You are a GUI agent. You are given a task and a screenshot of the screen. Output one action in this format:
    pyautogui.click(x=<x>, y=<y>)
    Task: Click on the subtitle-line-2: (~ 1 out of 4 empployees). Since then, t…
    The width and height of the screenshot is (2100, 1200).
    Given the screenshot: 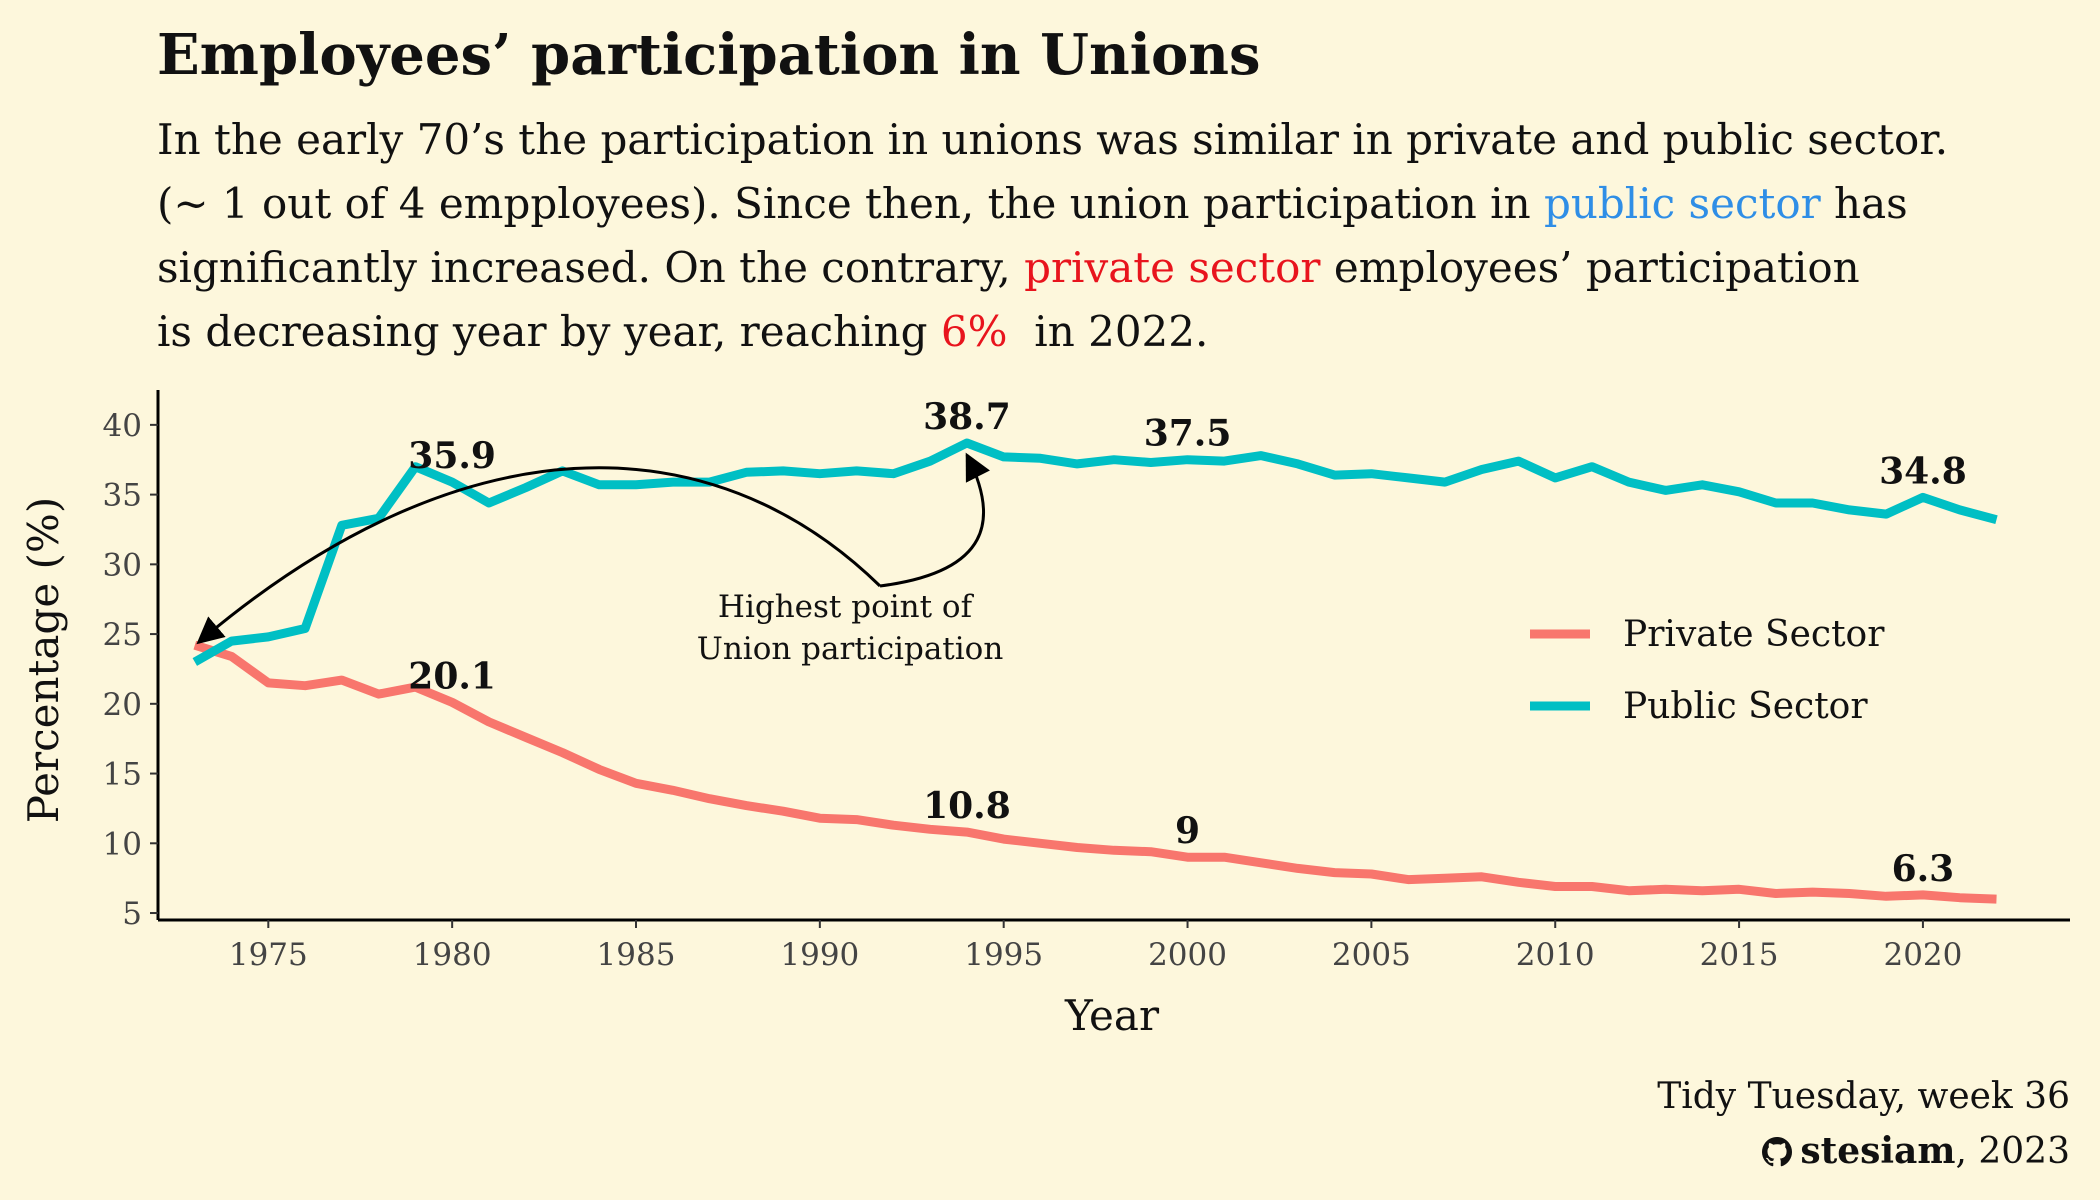 What is the action you would take?
    pyautogui.click(x=1052, y=204)
    